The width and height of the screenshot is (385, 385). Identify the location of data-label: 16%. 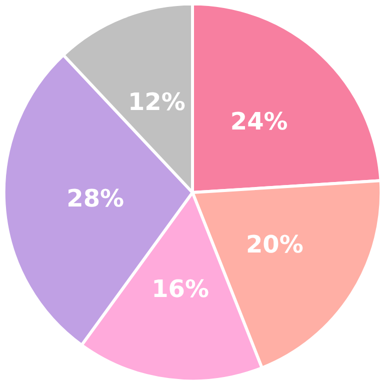
(181, 289).